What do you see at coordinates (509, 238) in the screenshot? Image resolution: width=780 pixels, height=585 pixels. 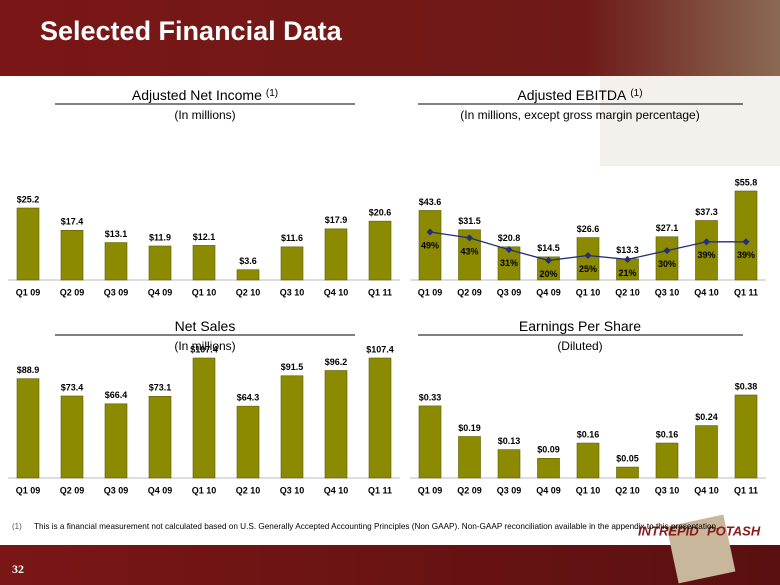 I see `value-label: $20.8` at bounding box center [509, 238].